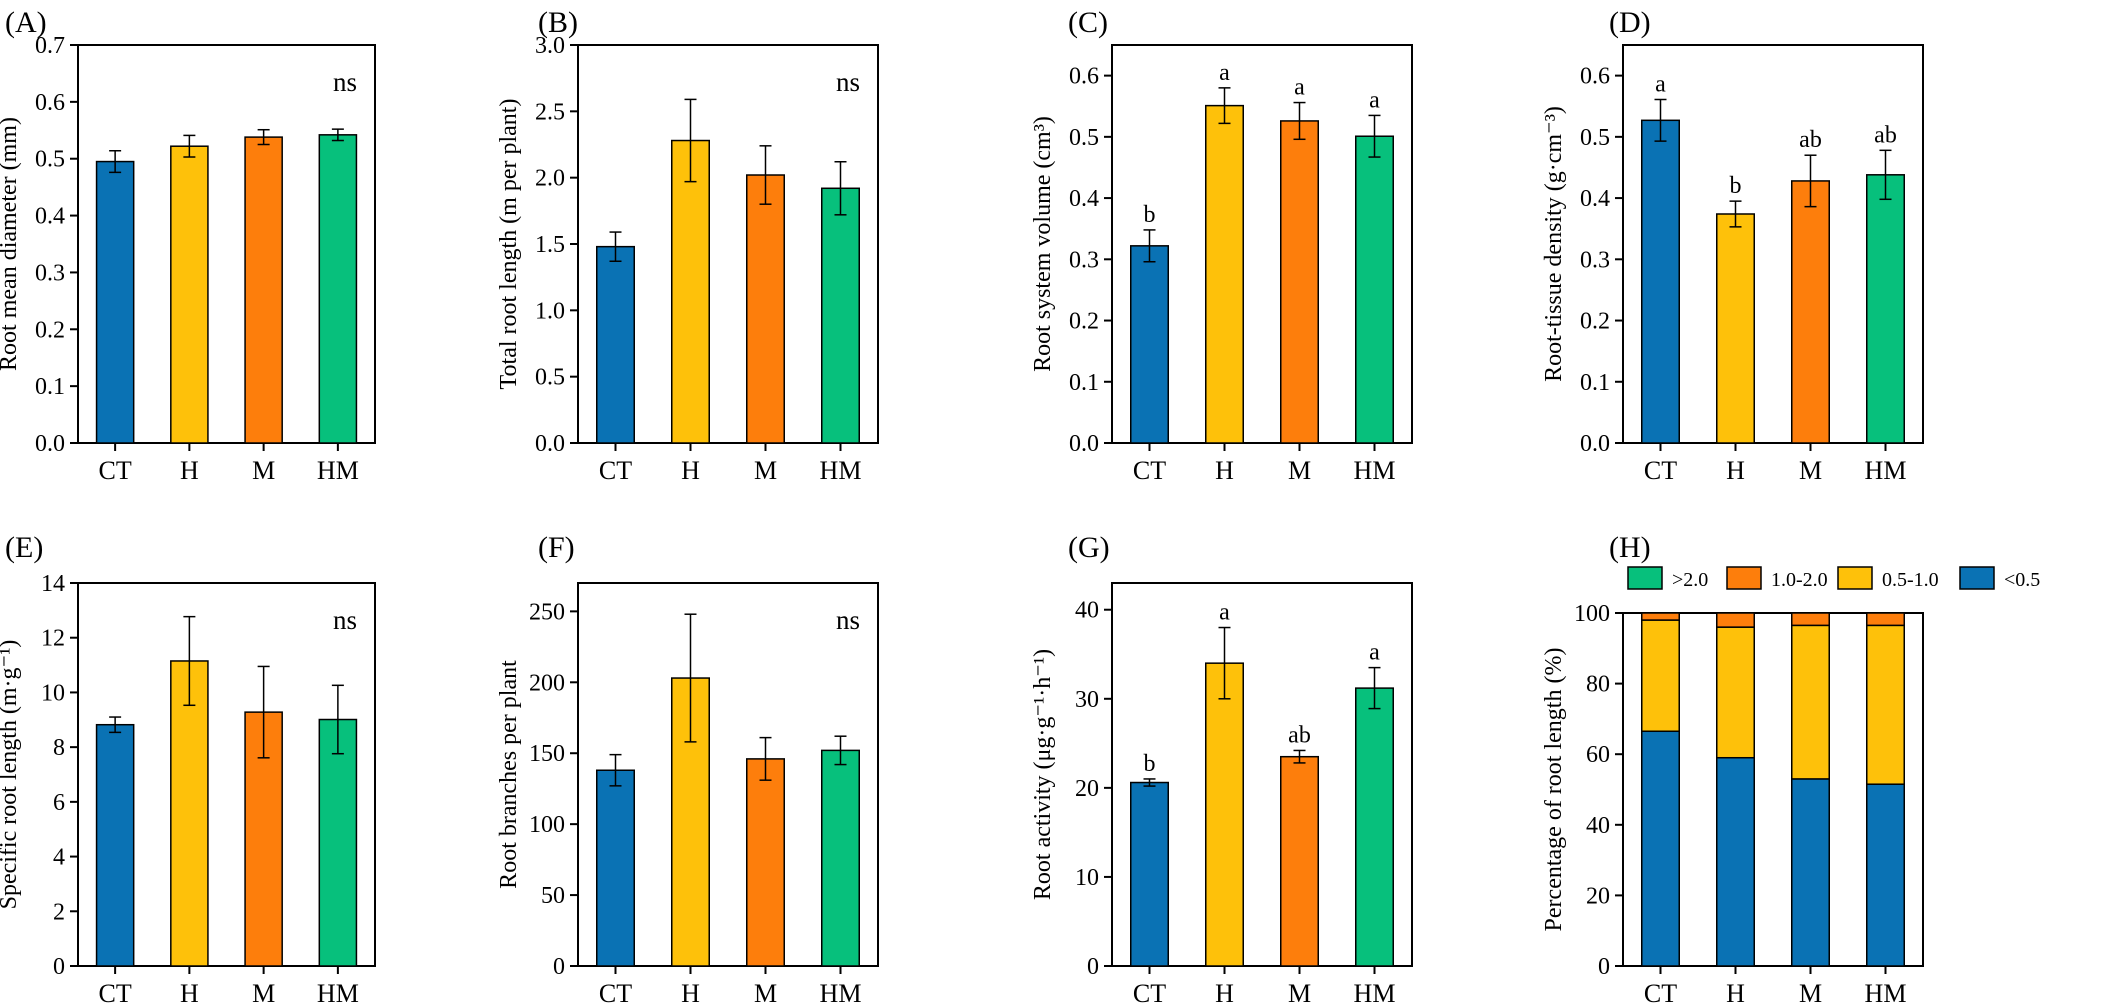  What do you see at coordinates (1554, 790) in the screenshot?
I see `y-axis-title: Percentage of root length (%)` at bounding box center [1554, 790].